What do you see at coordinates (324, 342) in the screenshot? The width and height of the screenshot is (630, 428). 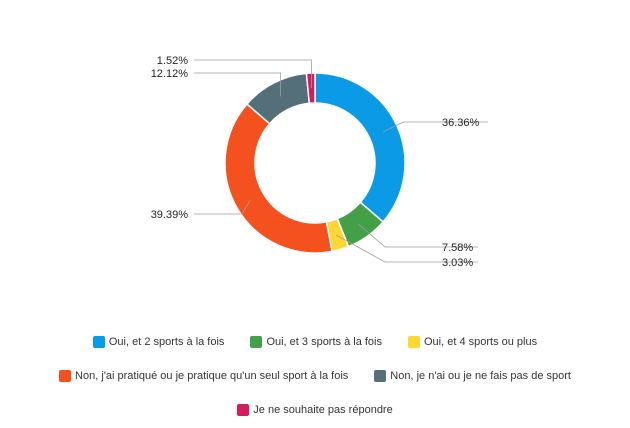 I see `legend-label: Oui, et 3 sports à la fois` at bounding box center [324, 342].